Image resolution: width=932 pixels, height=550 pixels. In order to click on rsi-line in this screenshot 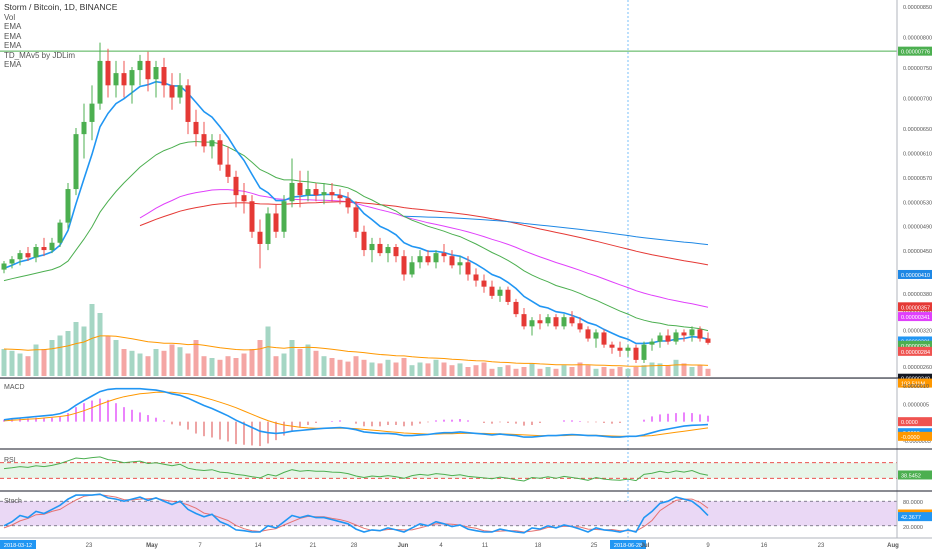, I will do `click(356, 469)`.